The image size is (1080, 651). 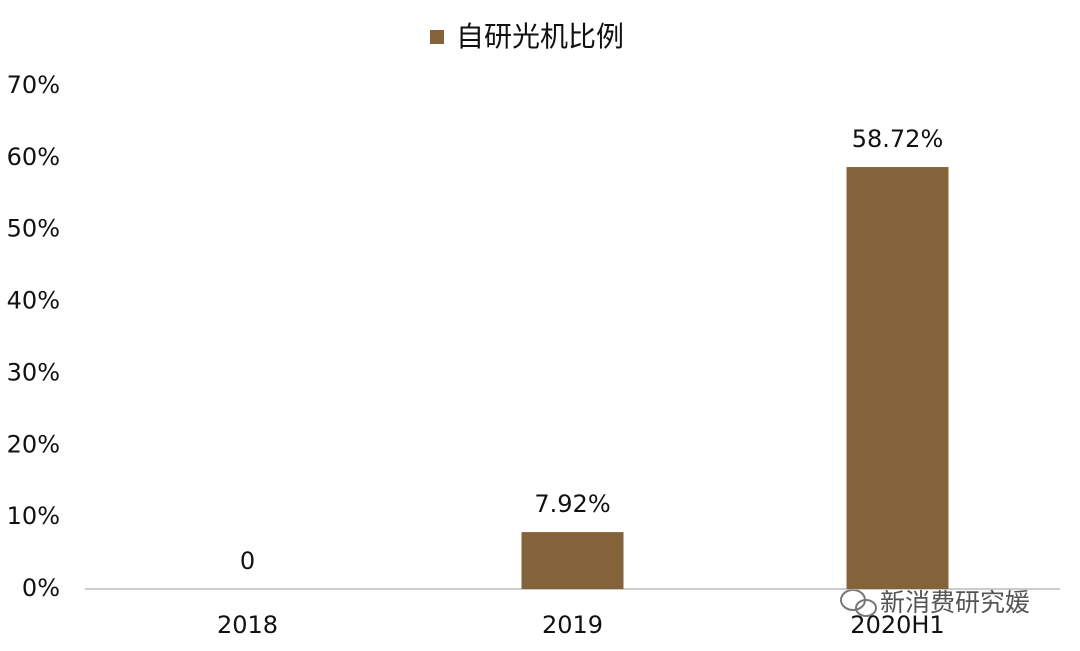 What do you see at coordinates (540, 36) in the screenshot?
I see `legend-label: 自研光机比例` at bounding box center [540, 36].